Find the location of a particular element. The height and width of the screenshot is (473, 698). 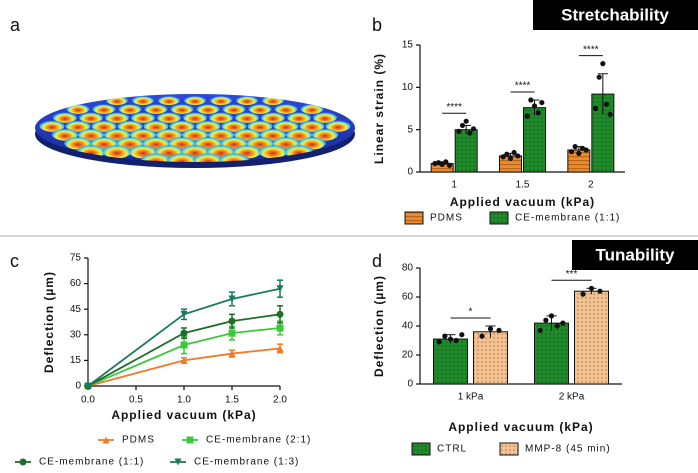

y-tick-label: 75 is located at coordinates (76, 258).